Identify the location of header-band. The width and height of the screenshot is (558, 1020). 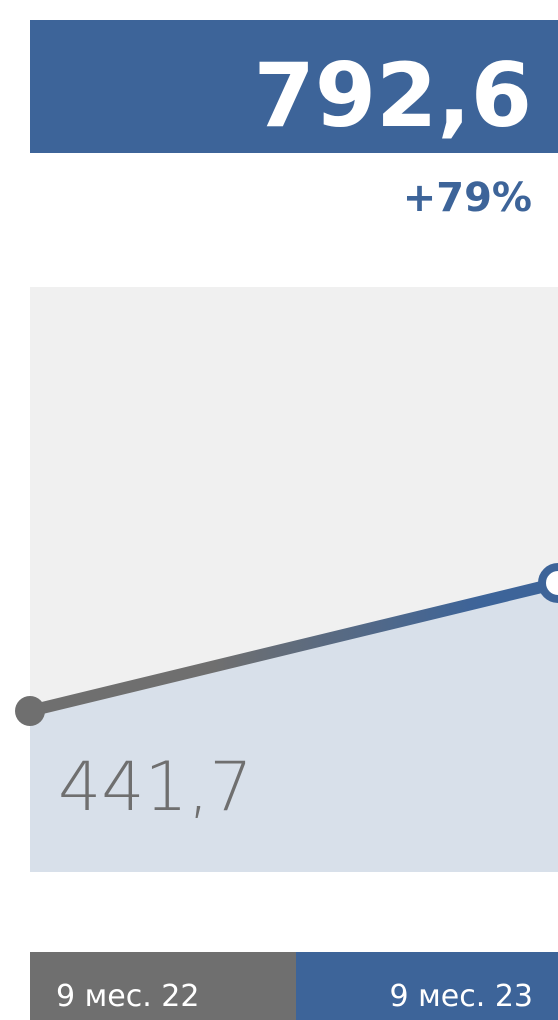
(294, 86).